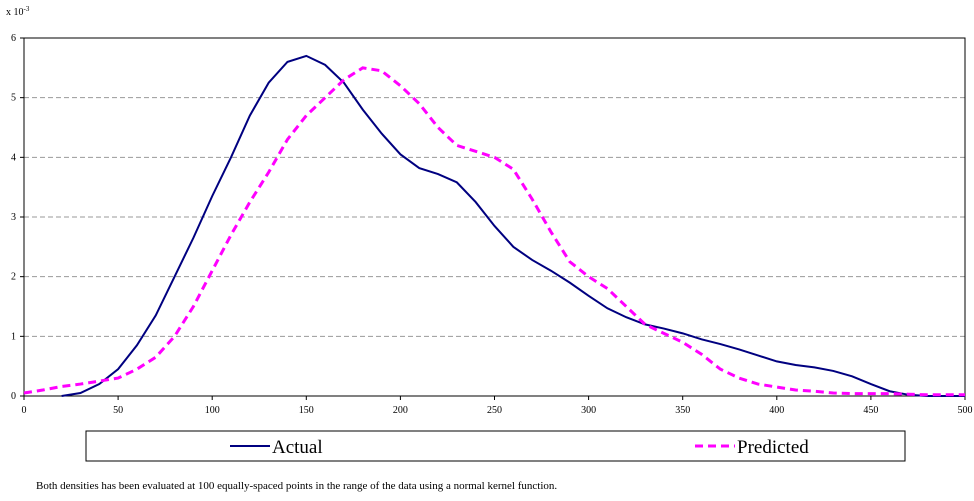 Image resolution: width=974 pixels, height=501 pixels. What do you see at coordinates (495, 446) in the screenshot?
I see `legend-box` at bounding box center [495, 446].